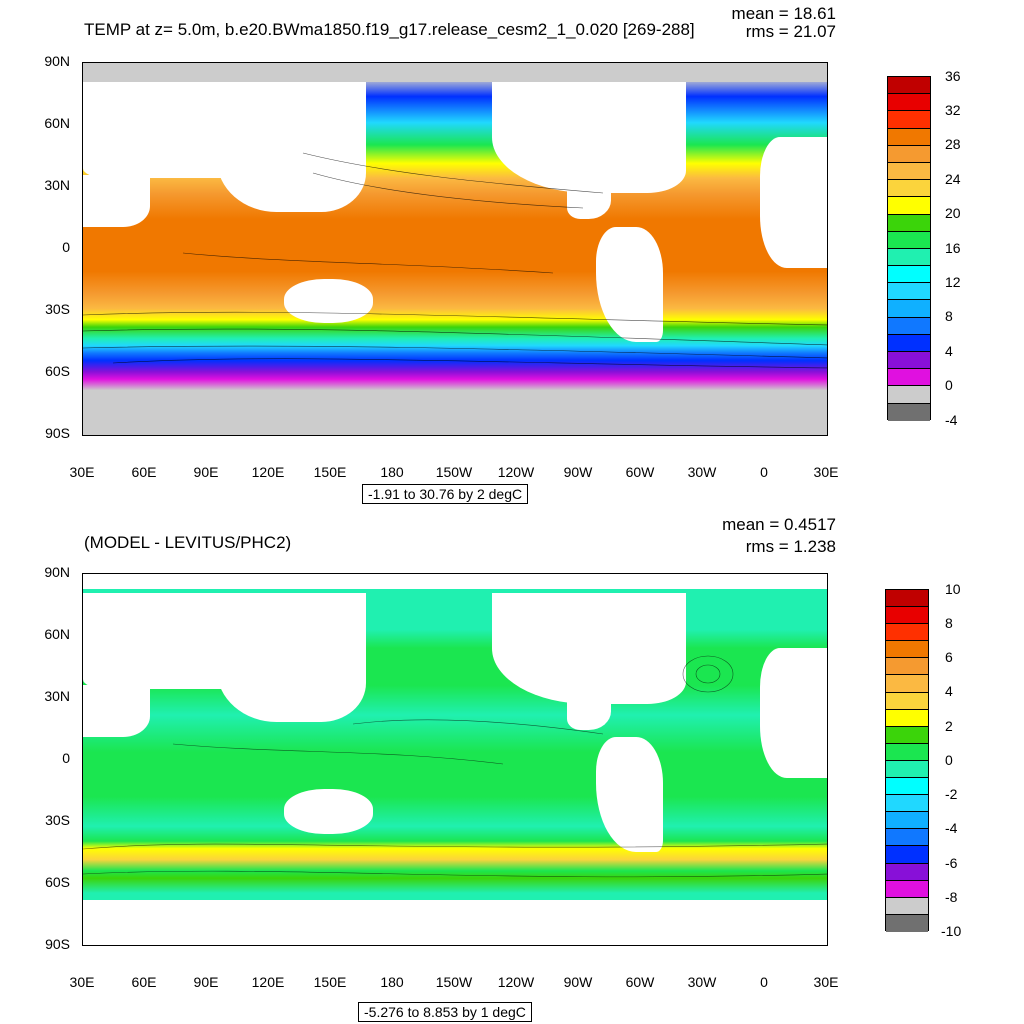 The width and height of the screenshot is (1024, 1024). What do you see at coordinates (206, 982) in the screenshot?
I see `panel-2-xtick-label: 90E` at bounding box center [206, 982].